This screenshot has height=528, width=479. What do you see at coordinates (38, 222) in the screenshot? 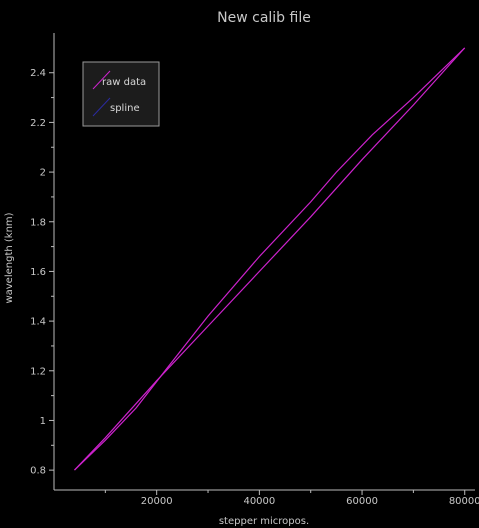
I see `y-tick-label: 1.8` at bounding box center [38, 222].